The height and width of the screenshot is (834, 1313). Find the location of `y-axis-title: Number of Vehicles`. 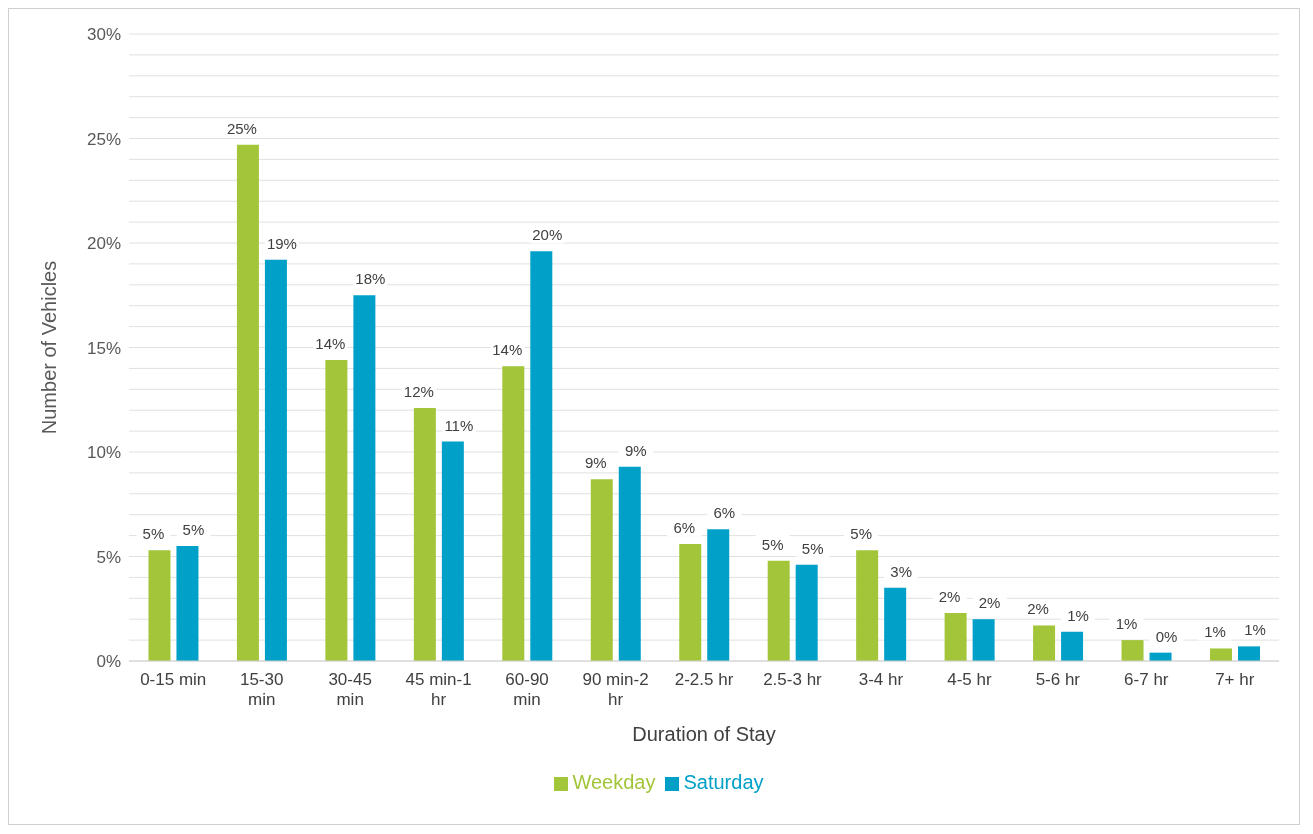

y-axis-title: Number of Vehicles is located at coordinates (49, 347).